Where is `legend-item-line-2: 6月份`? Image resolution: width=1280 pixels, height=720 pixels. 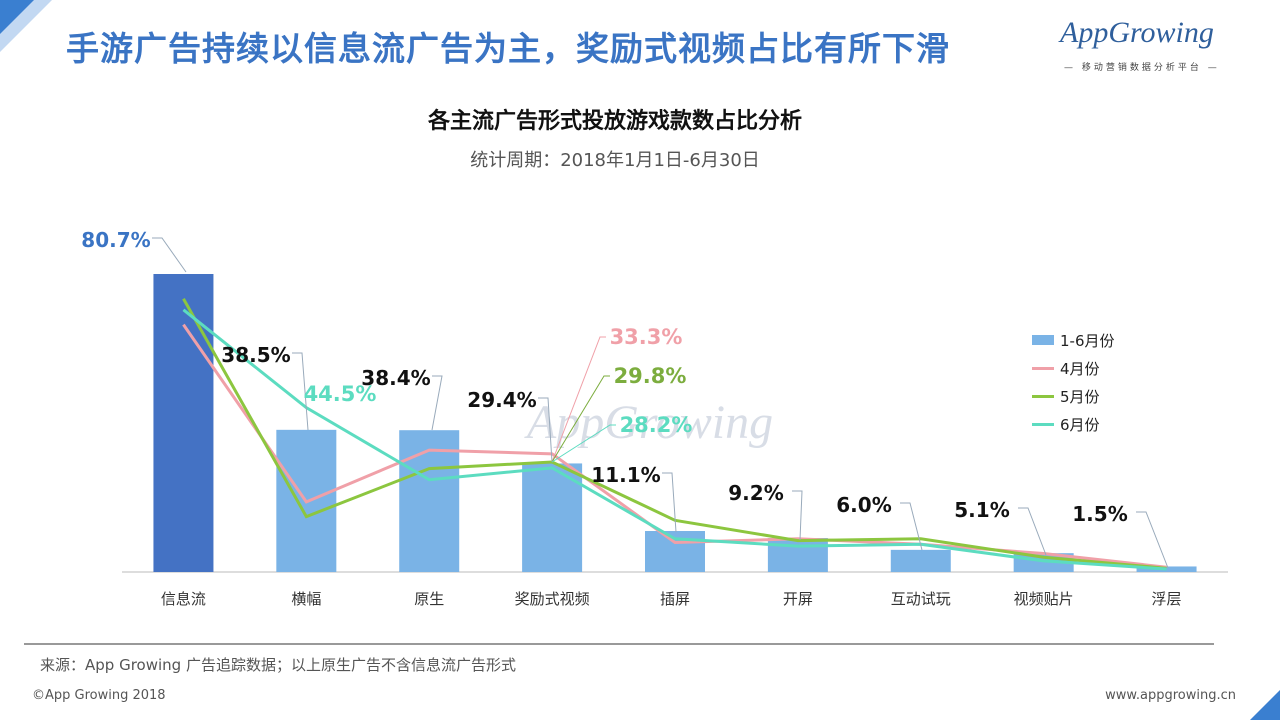 legend-item-line-2: 6月份 is located at coordinates (1073, 424).